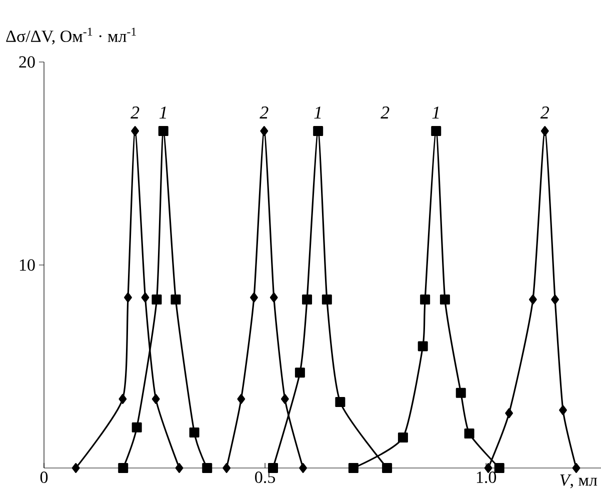 The image size is (601, 497). Describe the element at coordinates (27, 62) in the screenshot. I see `y-tick-label: 20` at that location.